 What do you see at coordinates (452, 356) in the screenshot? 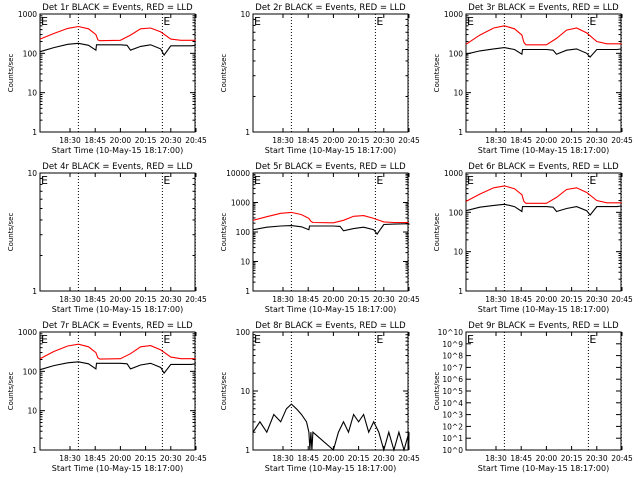
I see `y-tick-label: 10^8` at bounding box center [452, 356].